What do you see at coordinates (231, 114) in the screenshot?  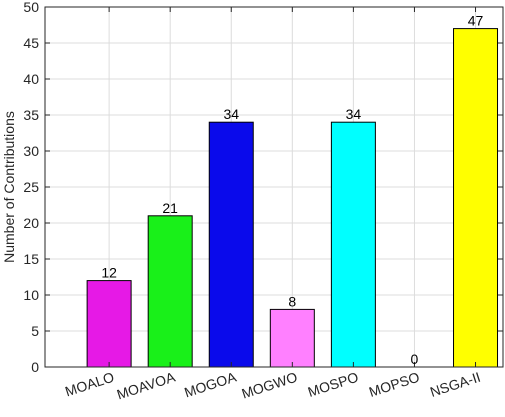 I see `data-label-mogoa: 34` at bounding box center [231, 114].